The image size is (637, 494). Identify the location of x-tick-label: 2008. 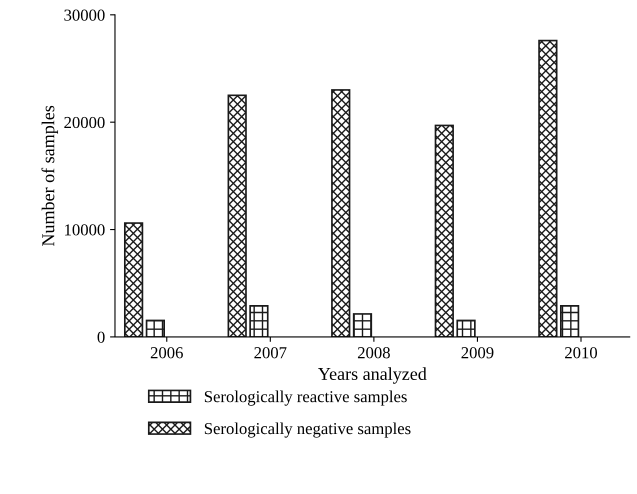
(374, 352).